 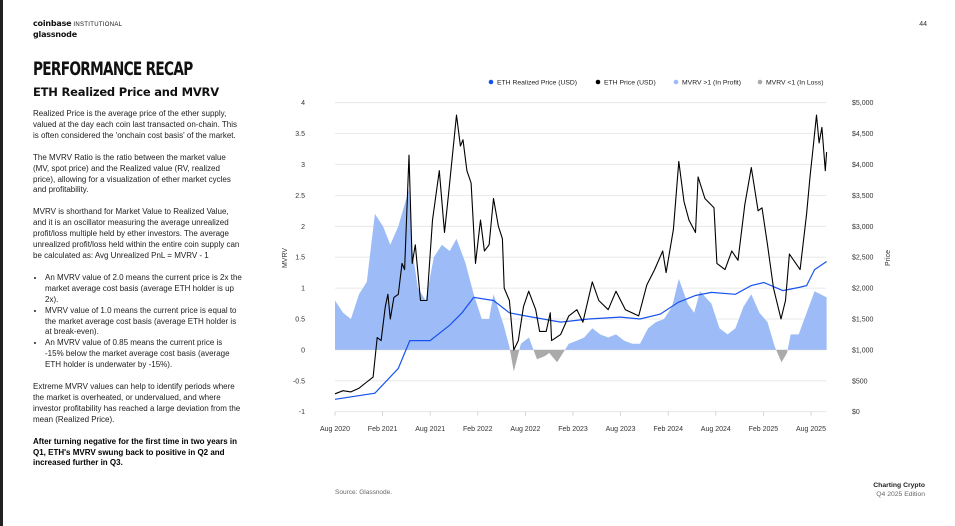 I want to click on page-edge, so click(x=1, y=263).